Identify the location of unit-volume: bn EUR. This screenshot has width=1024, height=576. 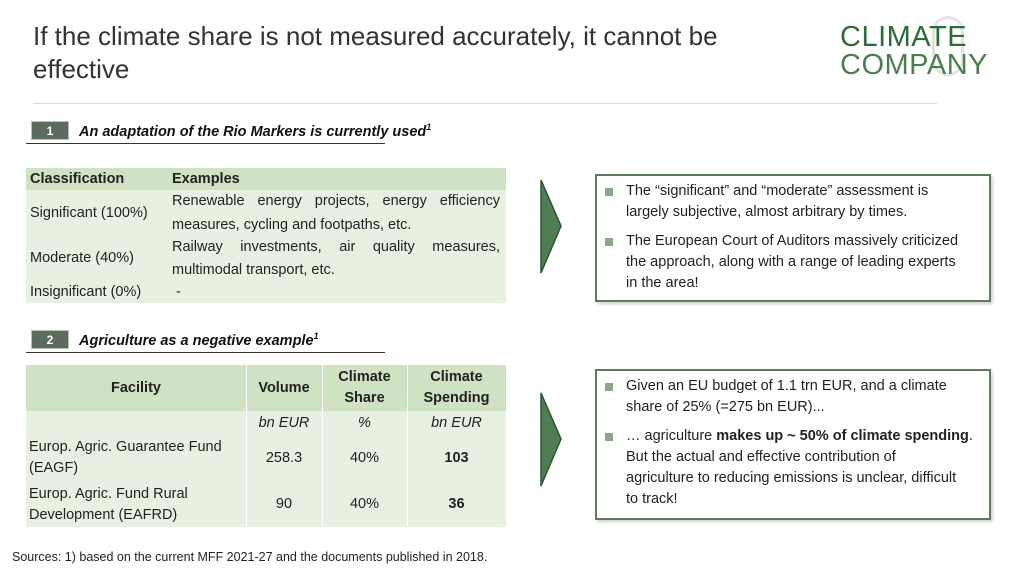
(284, 423).